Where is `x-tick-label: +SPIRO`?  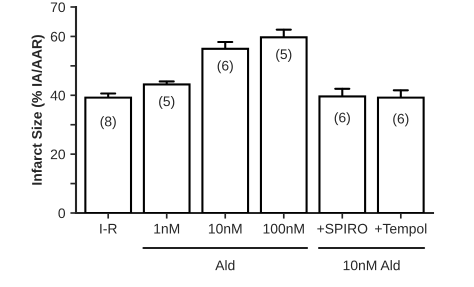 x-tick-label: +SPIRO is located at coordinates (342, 229).